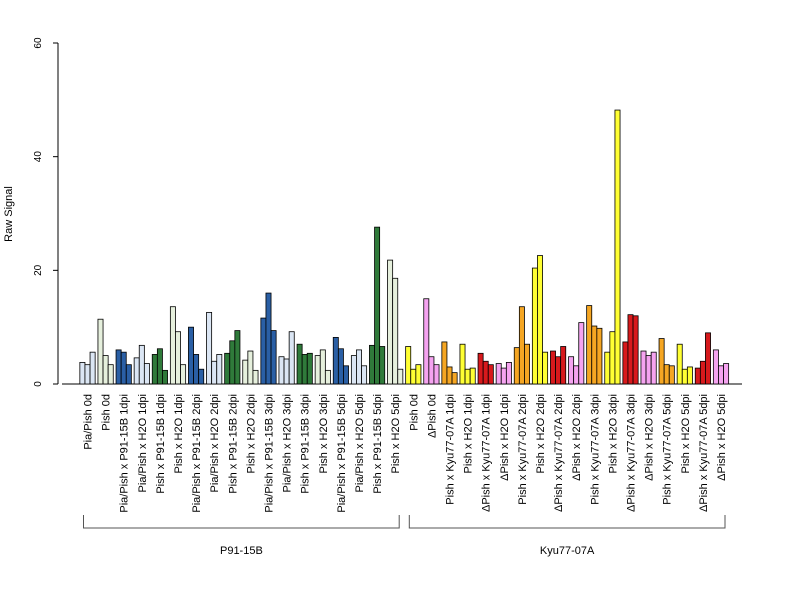  Describe the element at coordinates (38, 157) in the screenshot. I see `y-tick-label: 40` at that location.